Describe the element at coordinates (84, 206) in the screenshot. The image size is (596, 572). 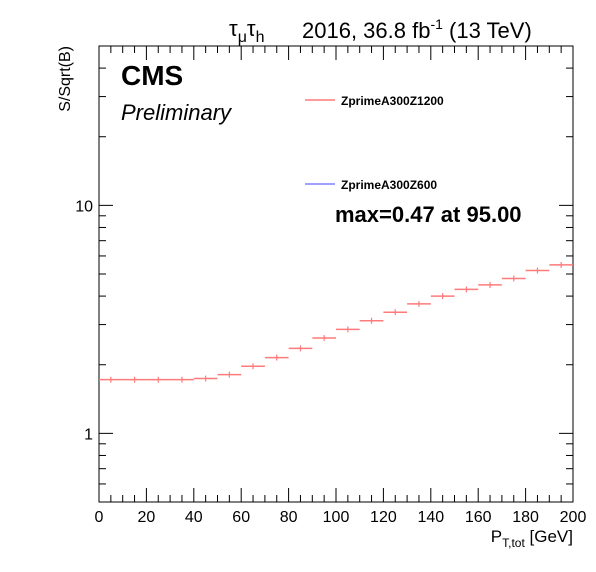
I see `y-tick-label: 10` at that location.